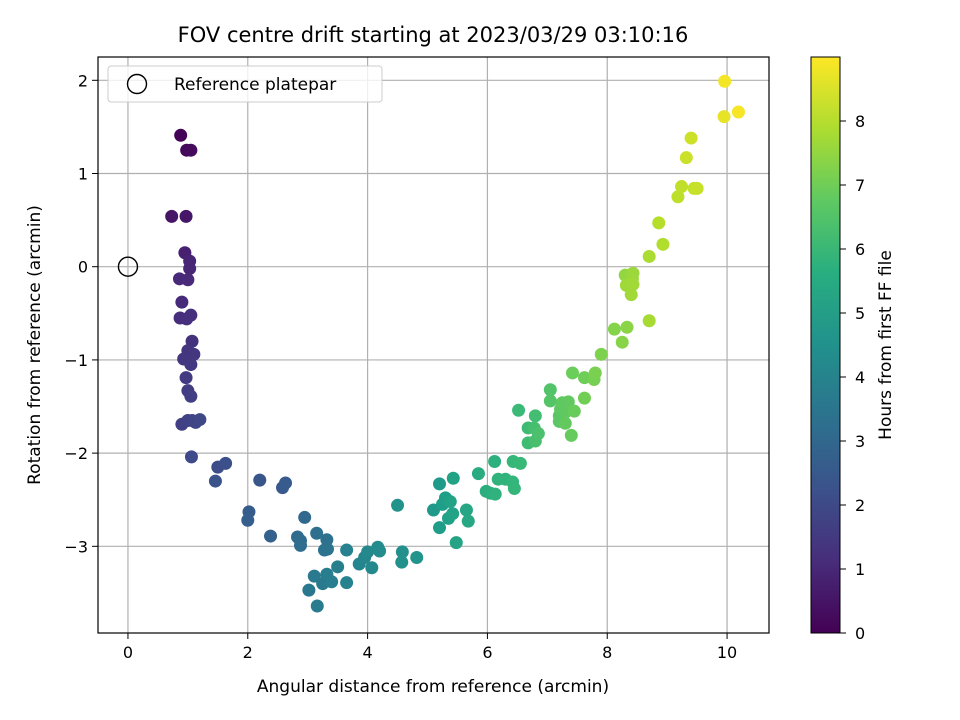 The height and width of the screenshot is (720, 960). Describe the element at coordinates (607, 652) in the screenshot. I see `x-tick-label: 8` at that location.